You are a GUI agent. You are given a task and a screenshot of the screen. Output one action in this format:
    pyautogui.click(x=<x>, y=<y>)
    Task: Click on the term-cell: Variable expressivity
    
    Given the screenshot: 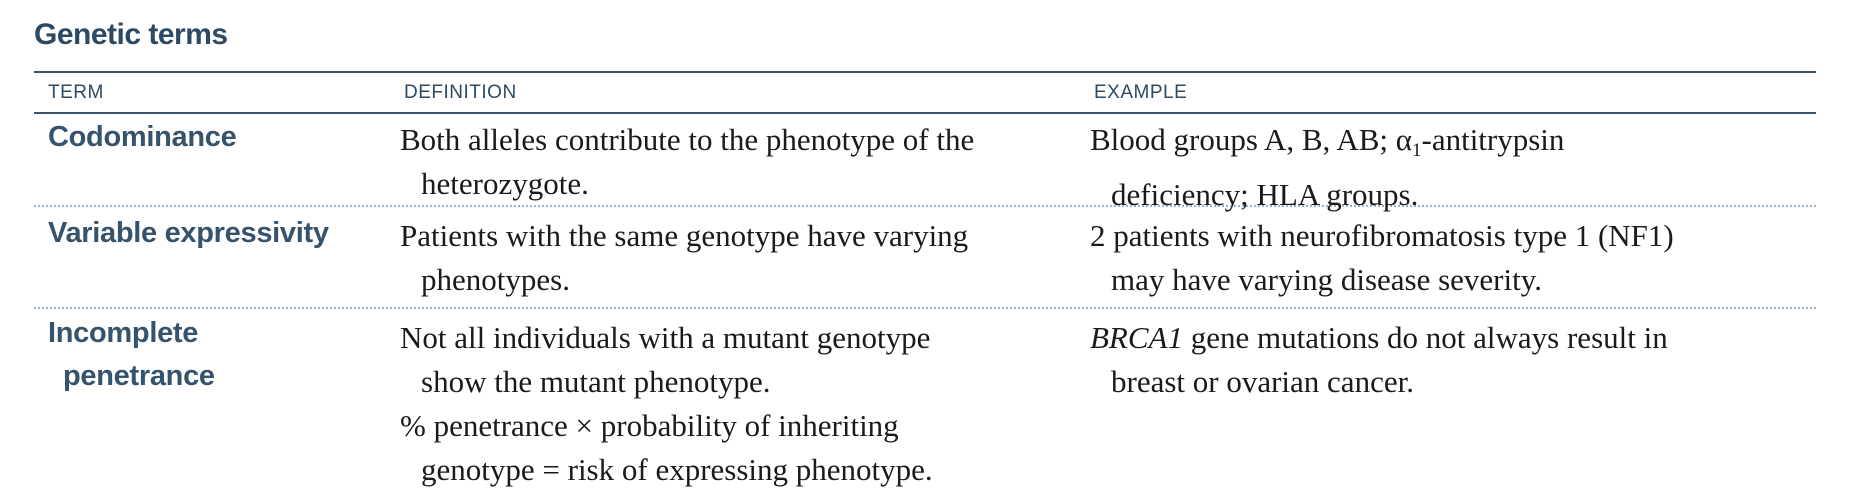 What is the action you would take?
    pyautogui.click(x=218, y=233)
    